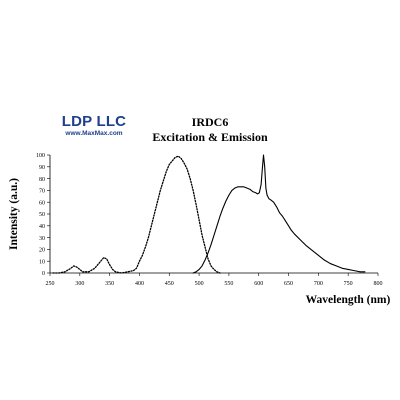  I want to click on y-tick-label: 30, so click(42, 239).